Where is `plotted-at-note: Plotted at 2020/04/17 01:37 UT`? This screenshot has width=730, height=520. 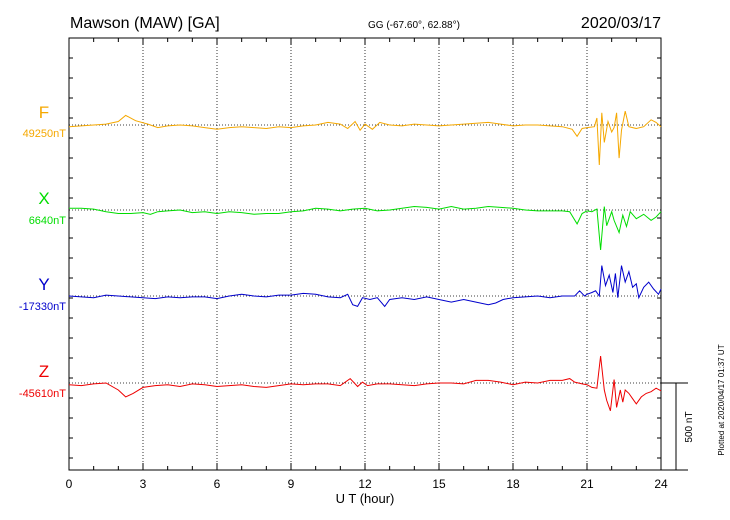
plotted-at-note: Plotted at 2020/04/17 01:37 UT is located at coordinates (721, 399).